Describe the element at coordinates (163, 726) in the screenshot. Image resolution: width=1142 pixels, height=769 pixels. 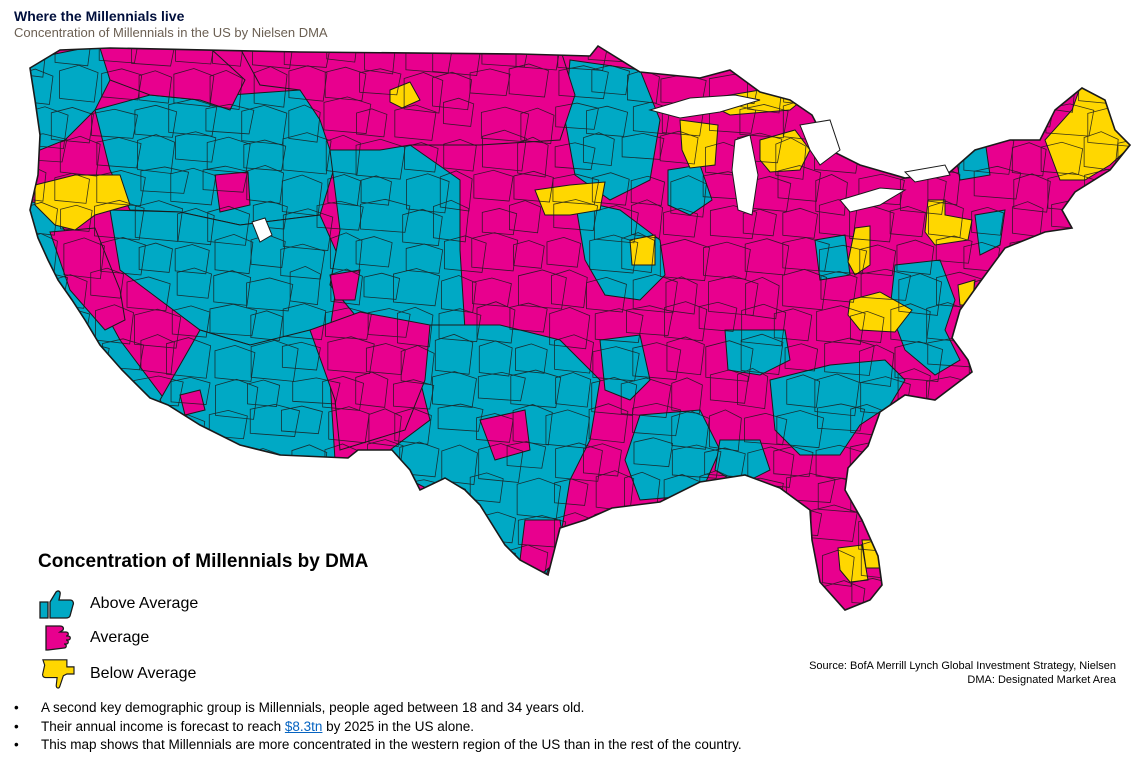
I see `bullet-text-pre: Their annual income is forecast to reach` at that location.